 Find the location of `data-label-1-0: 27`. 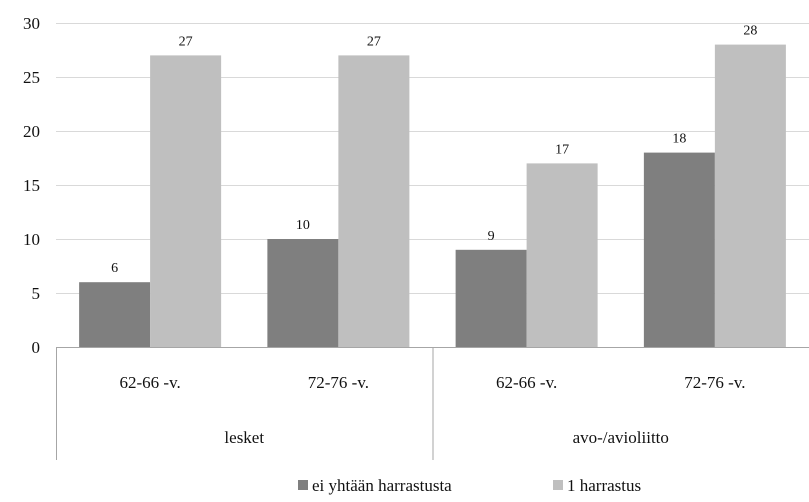

data-label-1-0: 27 is located at coordinates (186, 41).